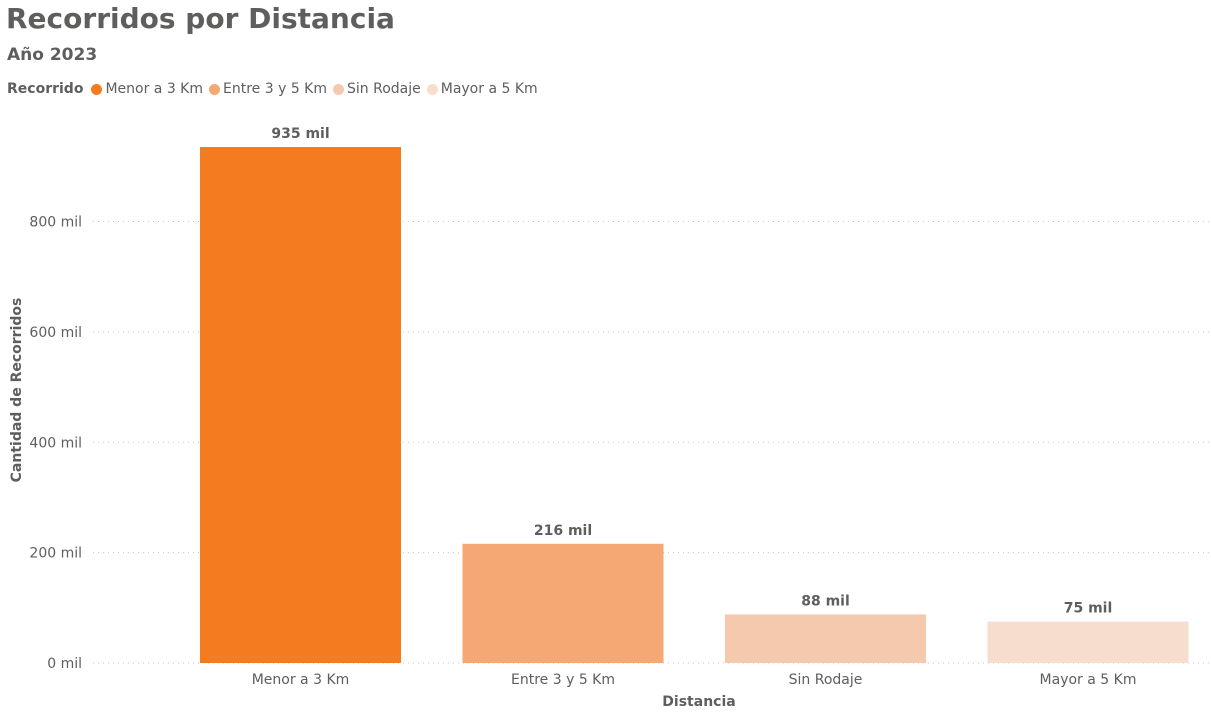  Describe the element at coordinates (17, 390) in the screenshot. I see `y-axis-title: Cantidad de Recorridos` at that location.